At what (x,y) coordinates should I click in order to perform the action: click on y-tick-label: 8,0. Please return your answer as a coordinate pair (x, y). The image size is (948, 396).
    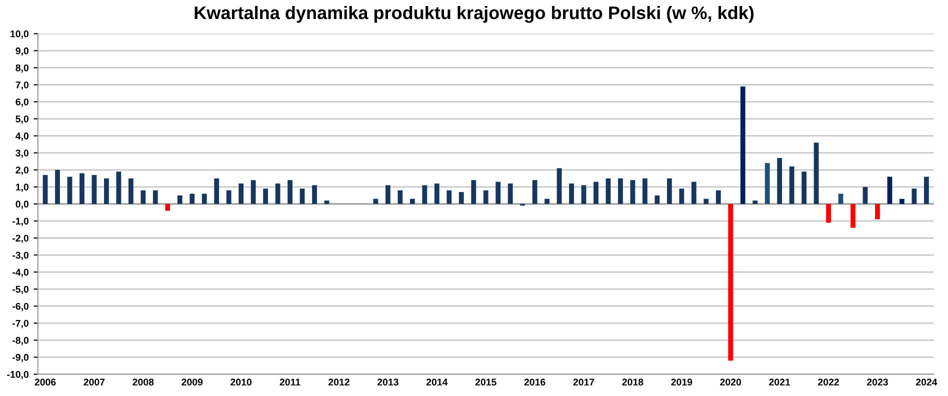
    Looking at the image, I should click on (22, 68).